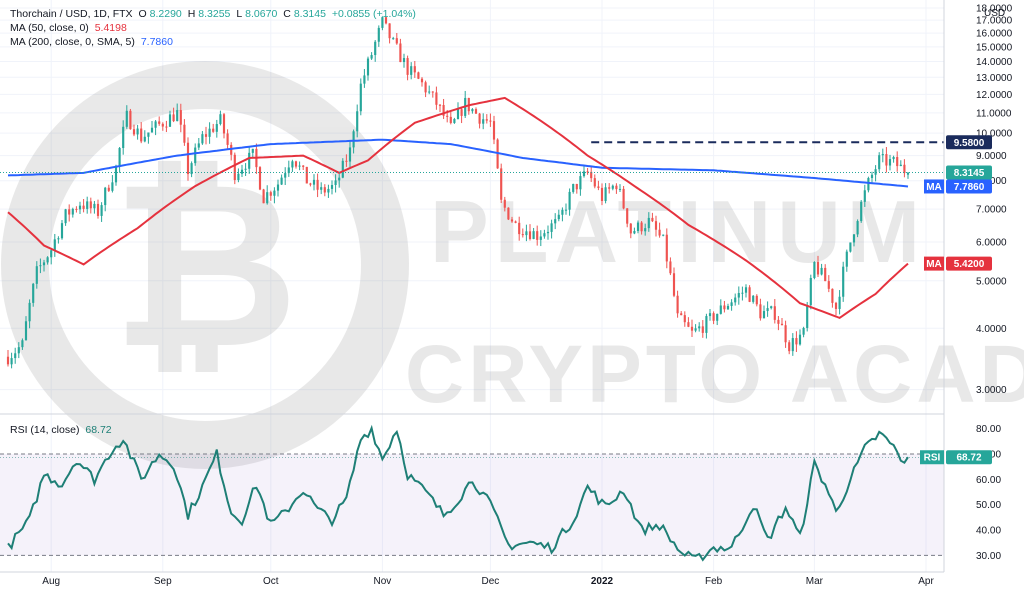 The height and width of the screenshot is (594, 1024). Describe the element at coordinates (991, 390) in the screenshot. I see `price-tick-label: 3.0000` at that location.